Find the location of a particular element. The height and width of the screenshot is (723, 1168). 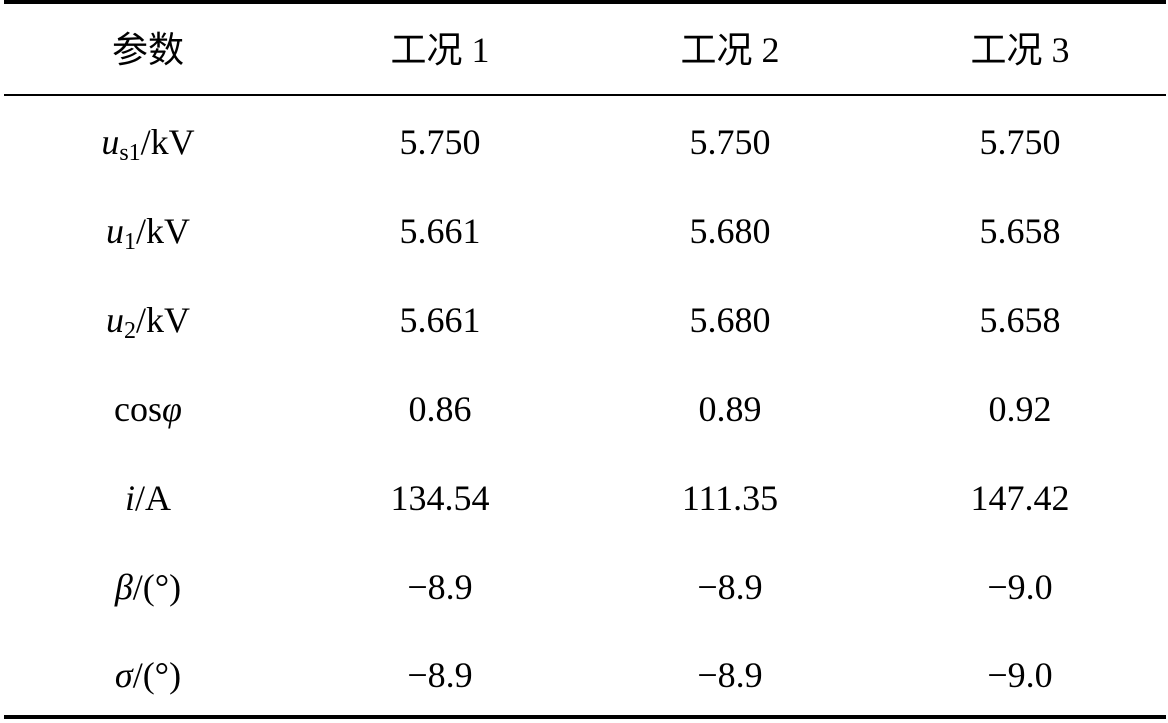

row-label: cosφ is located at coordinates (148, 409).